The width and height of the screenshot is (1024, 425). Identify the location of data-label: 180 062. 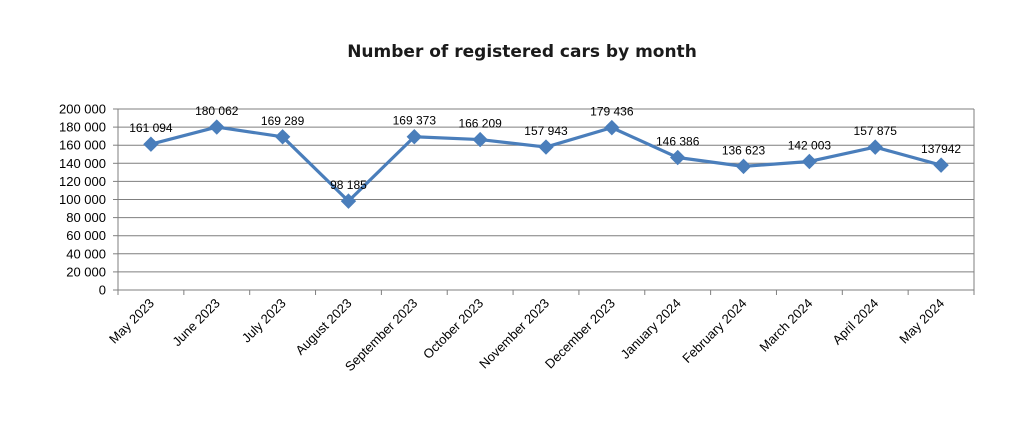
(217, 111).